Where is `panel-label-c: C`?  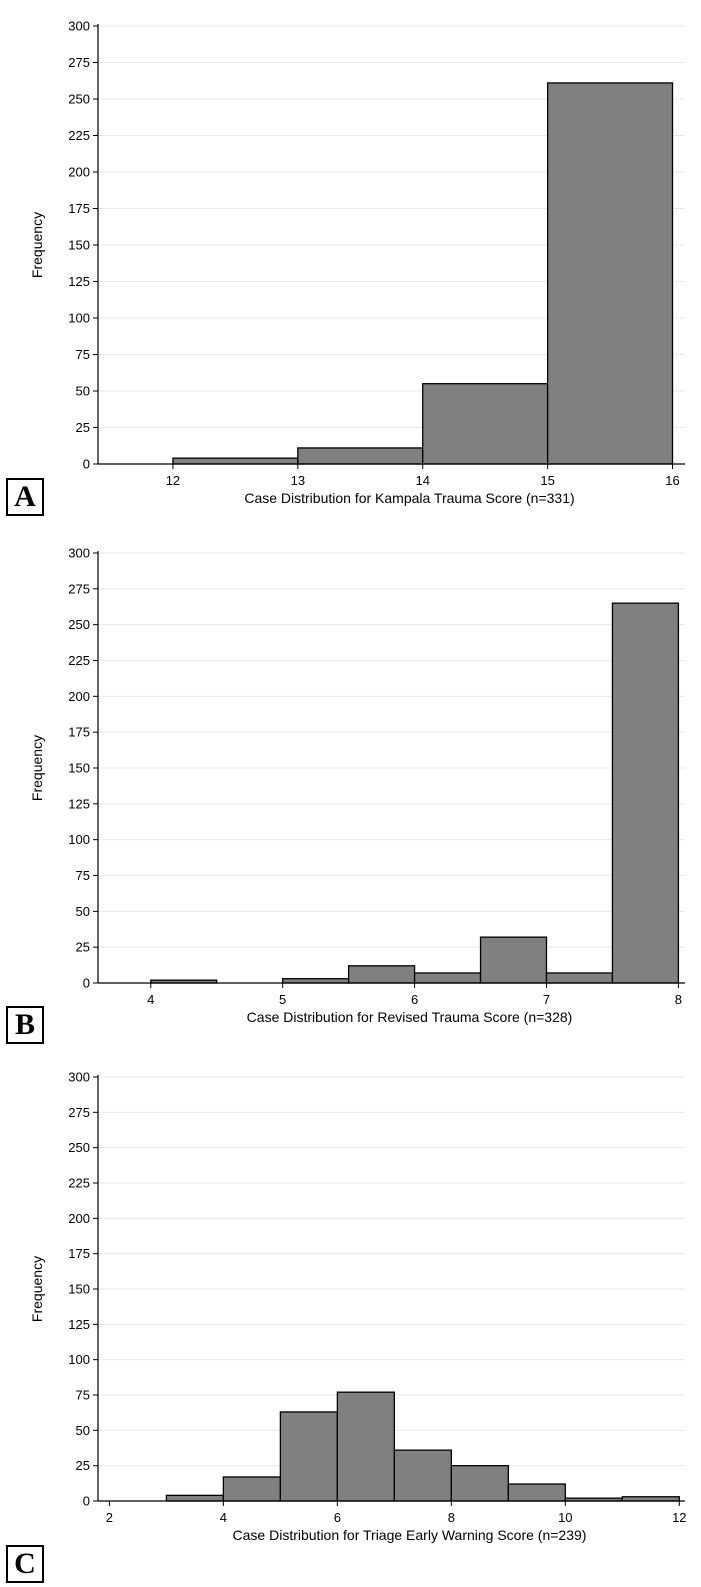
panel-label-c: C is located at coordinates (25, 1564).